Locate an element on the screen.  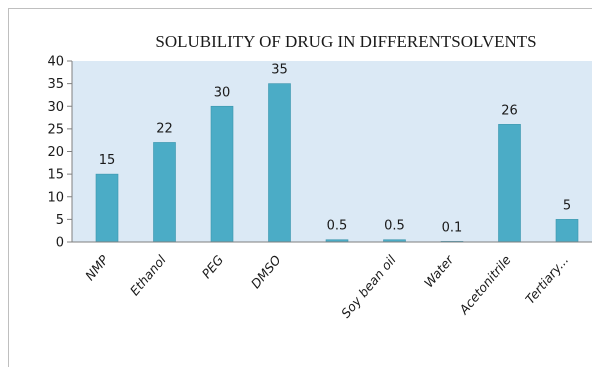
y-tick-label: 25 is located at coordinates (55, 129).